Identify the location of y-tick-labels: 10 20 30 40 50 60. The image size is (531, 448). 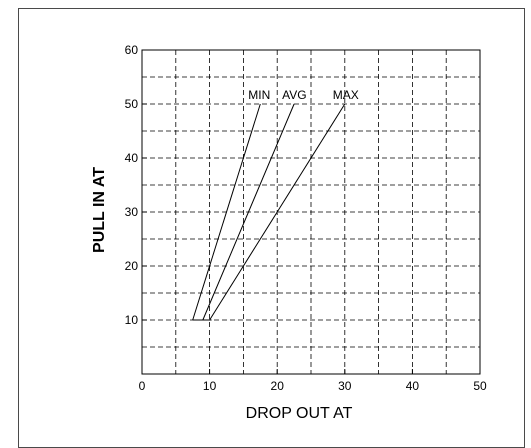
(132, 185).